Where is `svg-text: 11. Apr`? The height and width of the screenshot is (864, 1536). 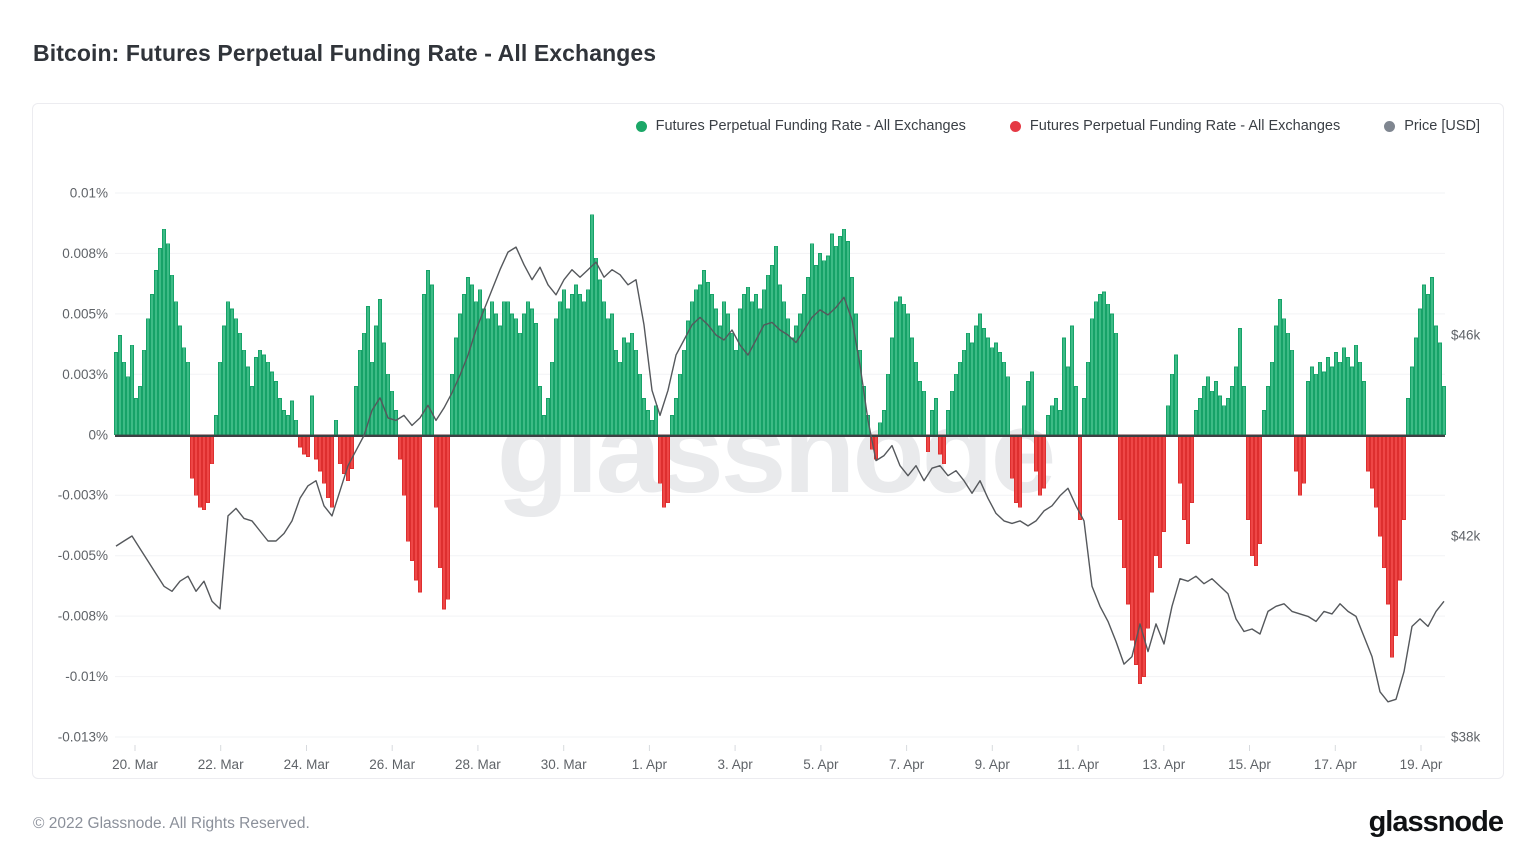
svg-text: 11. Apr is located at coordinates (1078, 764).